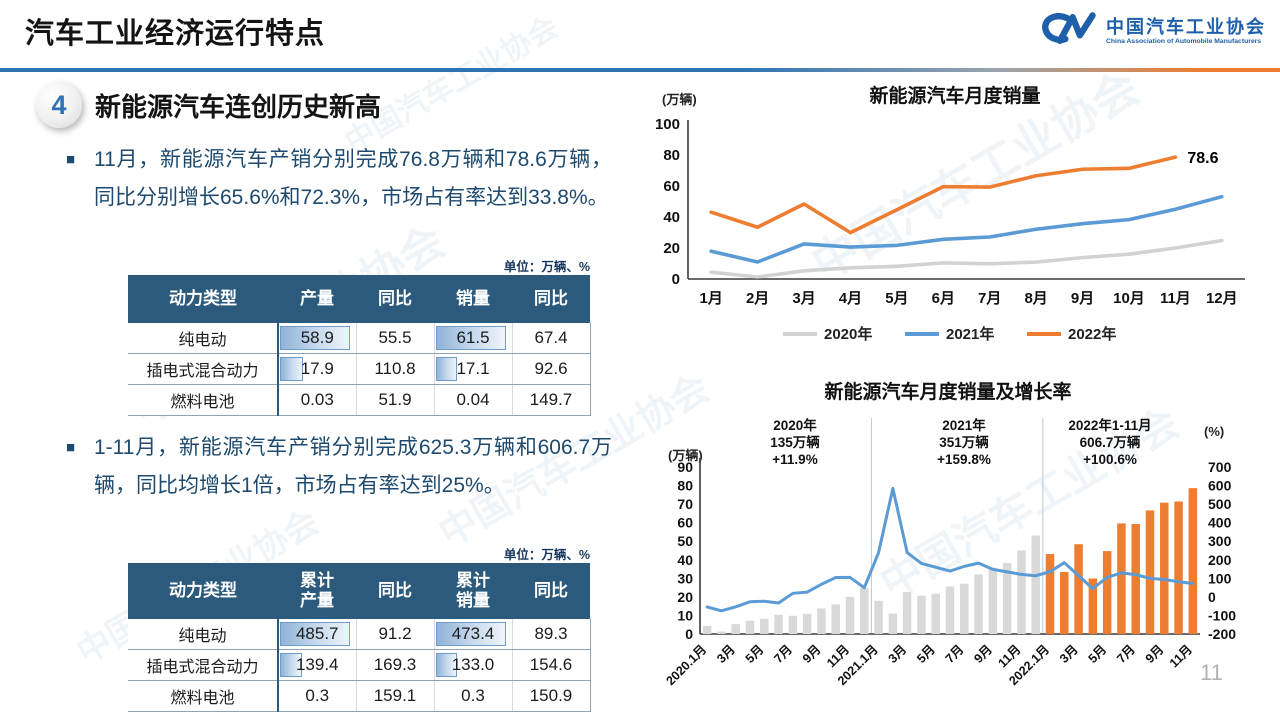 This screenshot has width=1280, height=716. What do you see at coordinates (1220, 560) in the screenshot?
I see `chart2-right-tick: 200` at bounding box center [1220, 560].